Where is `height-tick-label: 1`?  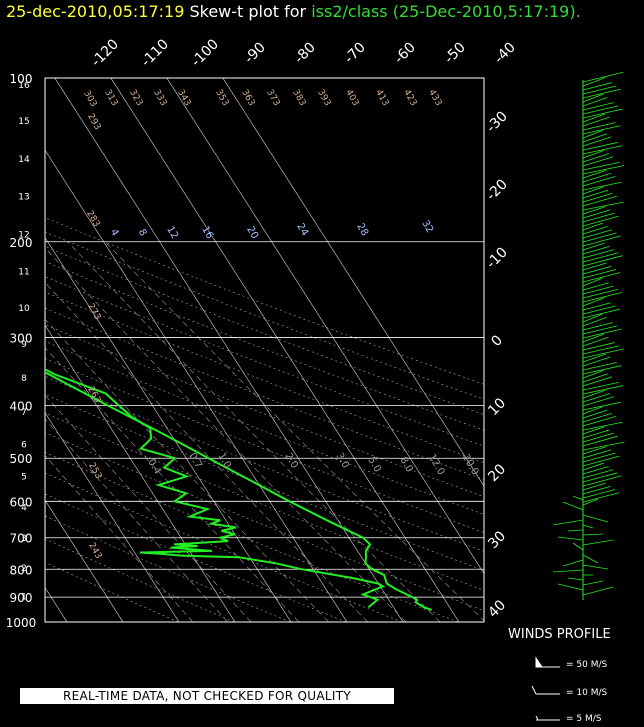
height-tick-label: 1 is located at coordinates (24, 598).